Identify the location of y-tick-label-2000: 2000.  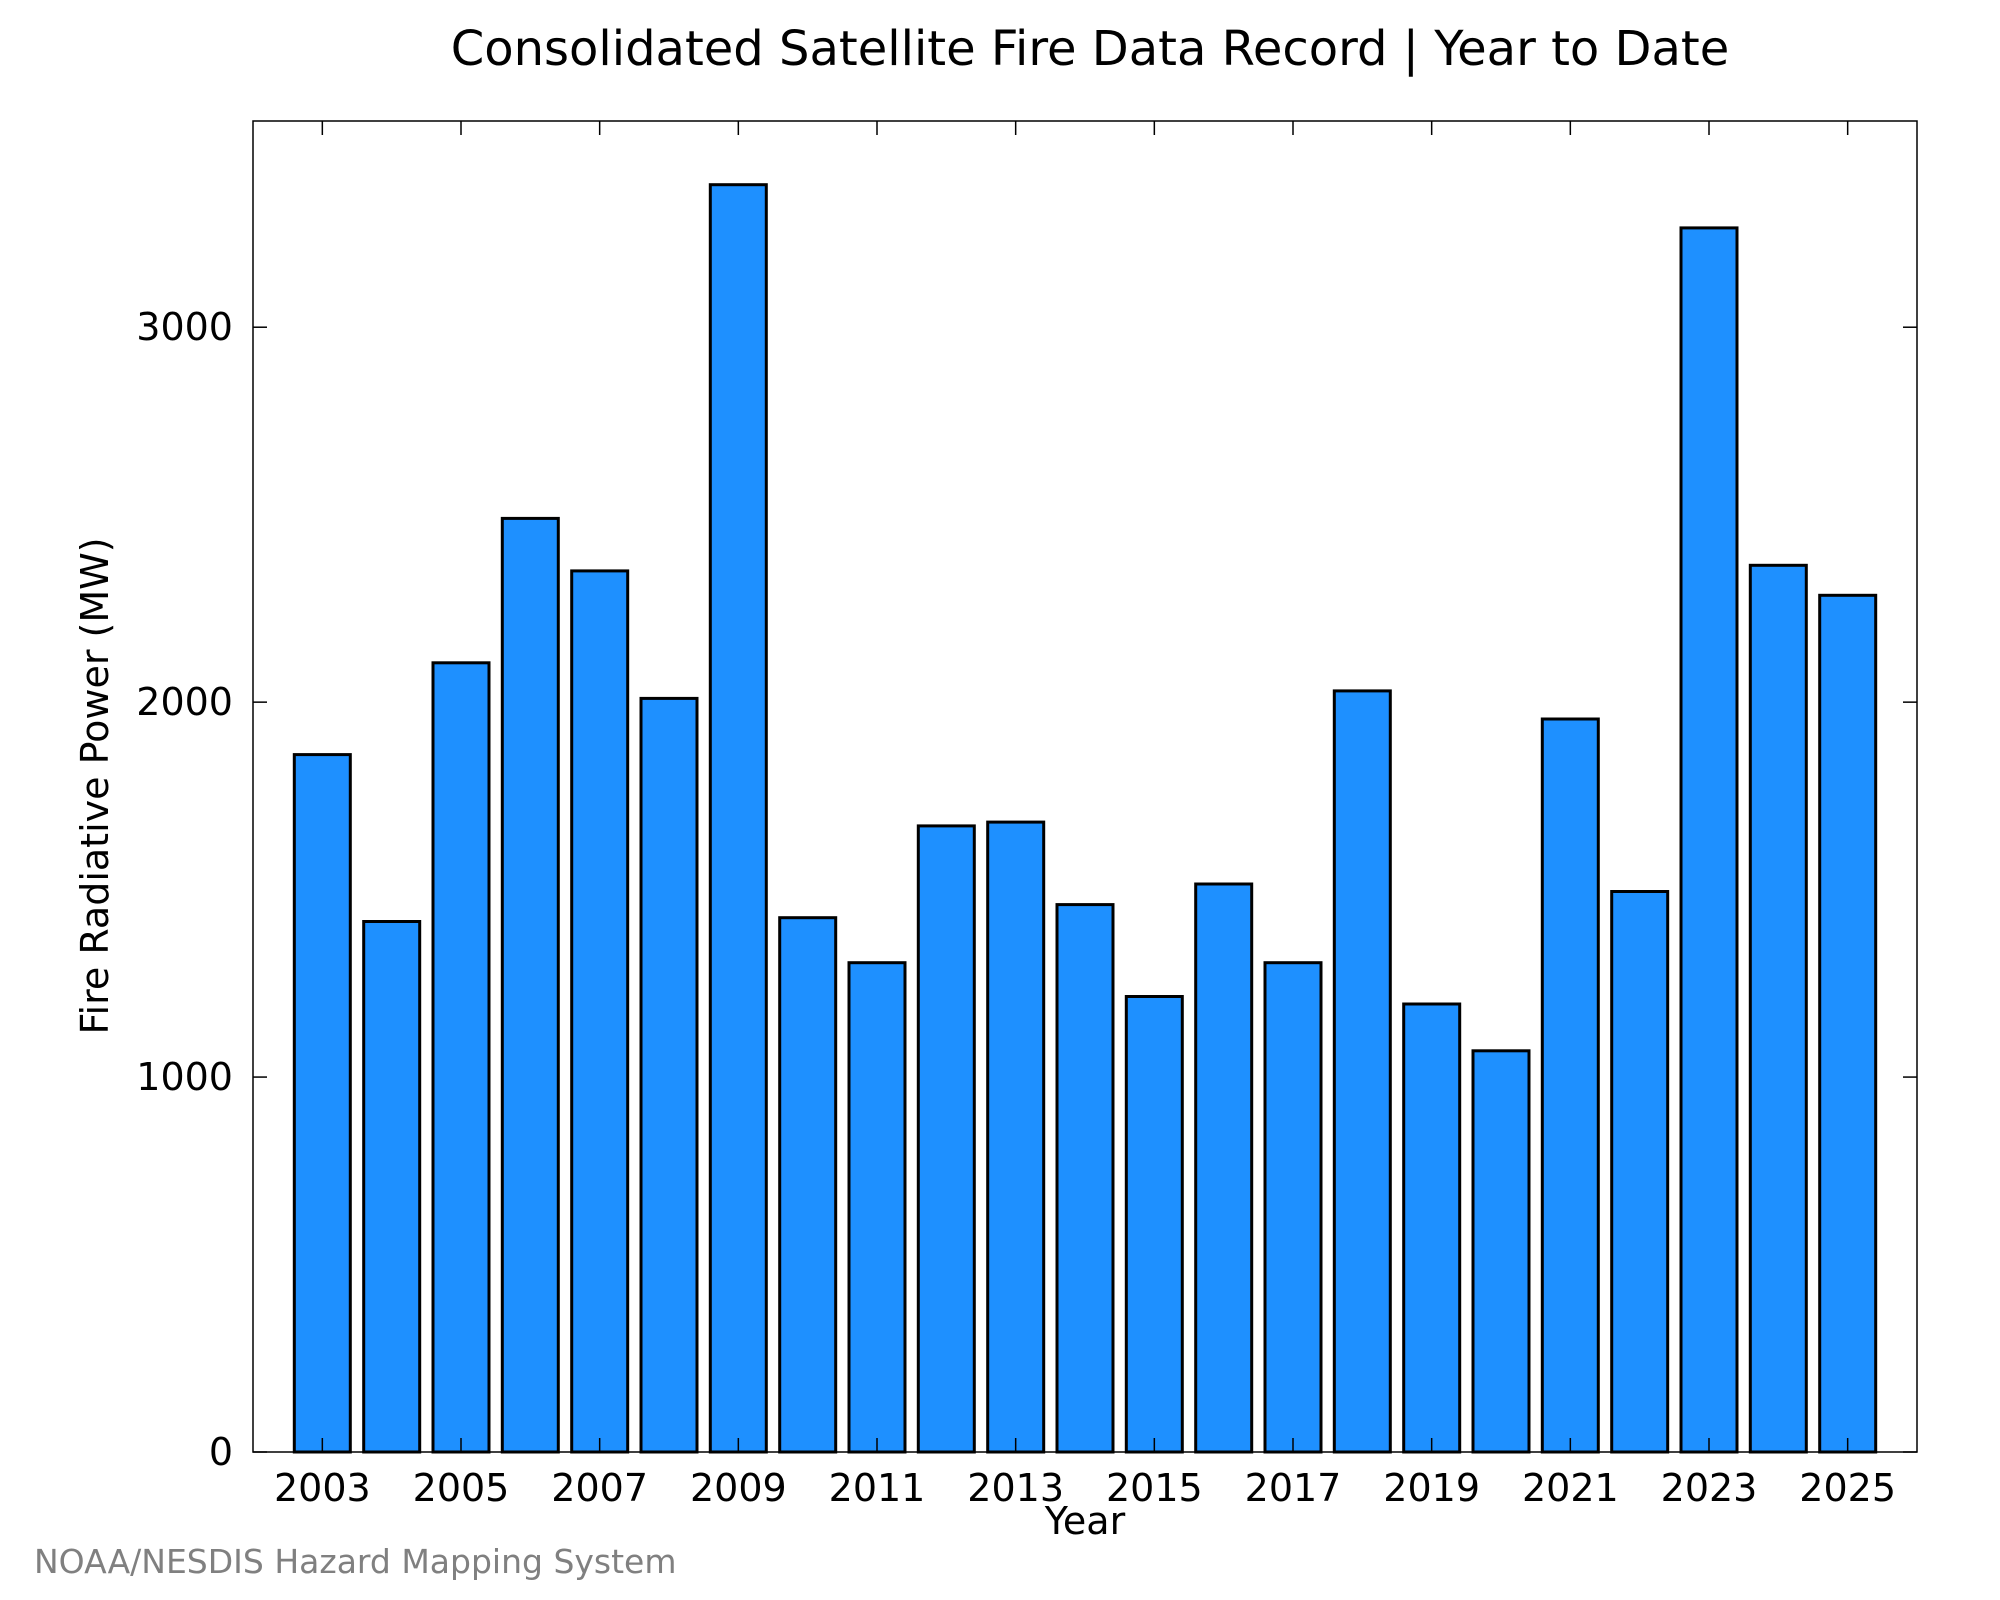
(184, 702).